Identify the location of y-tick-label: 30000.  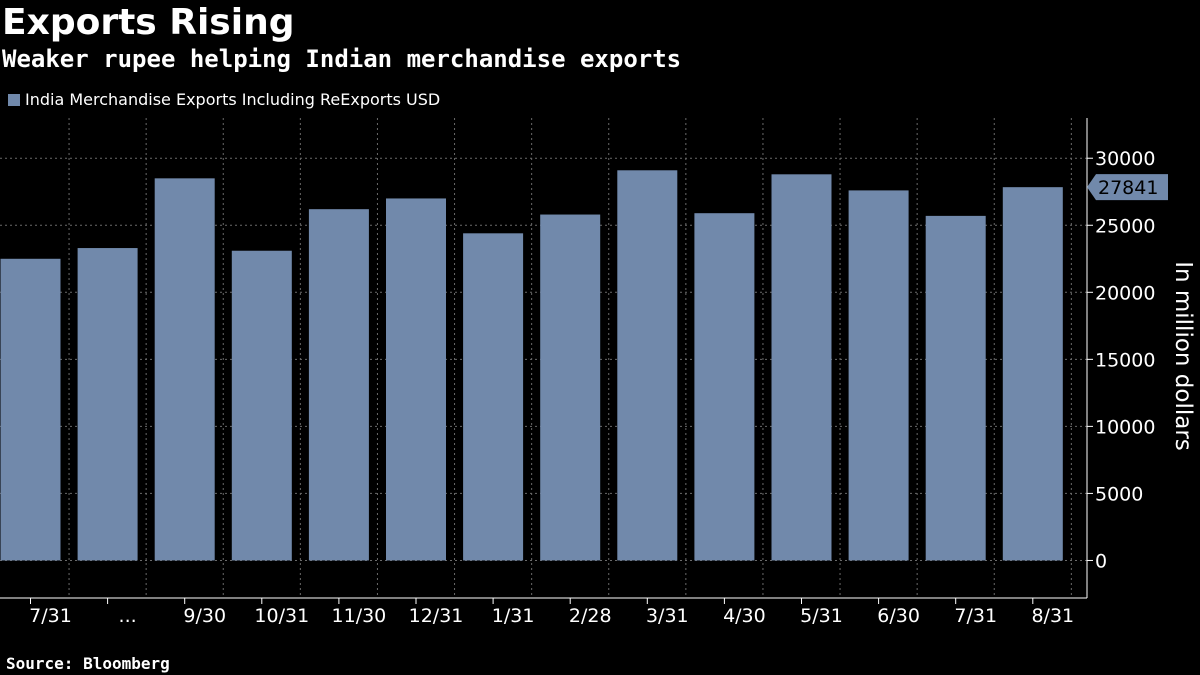
(1125, 159).